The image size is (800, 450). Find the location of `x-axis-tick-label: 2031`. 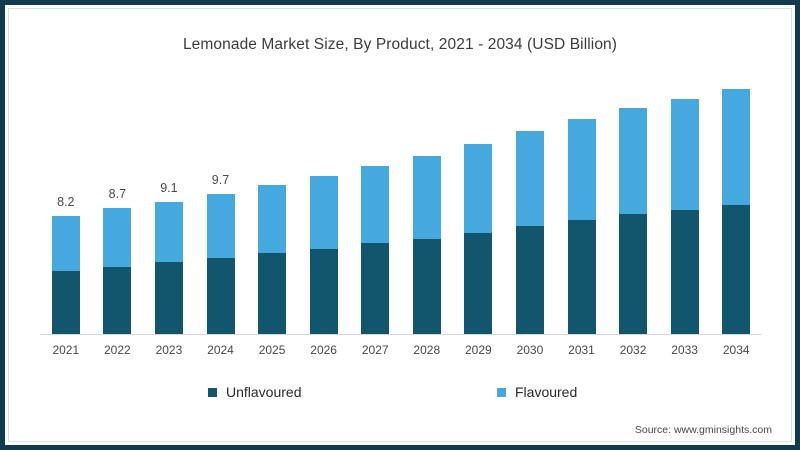

x-axis-tick-label: 2031 is located at coordinates (581, 350).